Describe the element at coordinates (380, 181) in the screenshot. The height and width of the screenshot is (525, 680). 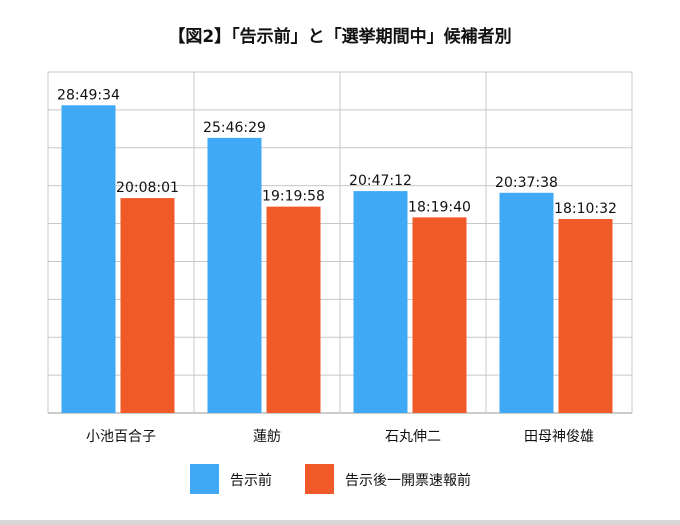
I see `data-label: 20:47:12` at that location.